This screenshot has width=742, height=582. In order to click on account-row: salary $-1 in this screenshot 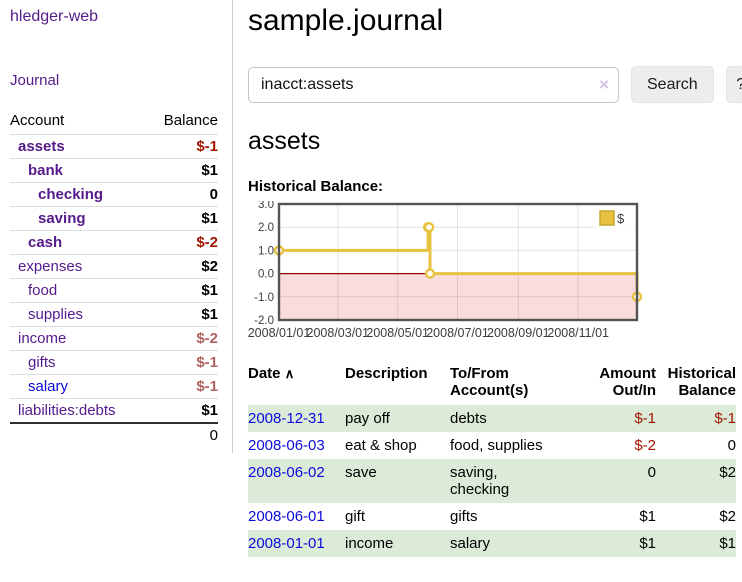, I will do `click(114, 387)`.